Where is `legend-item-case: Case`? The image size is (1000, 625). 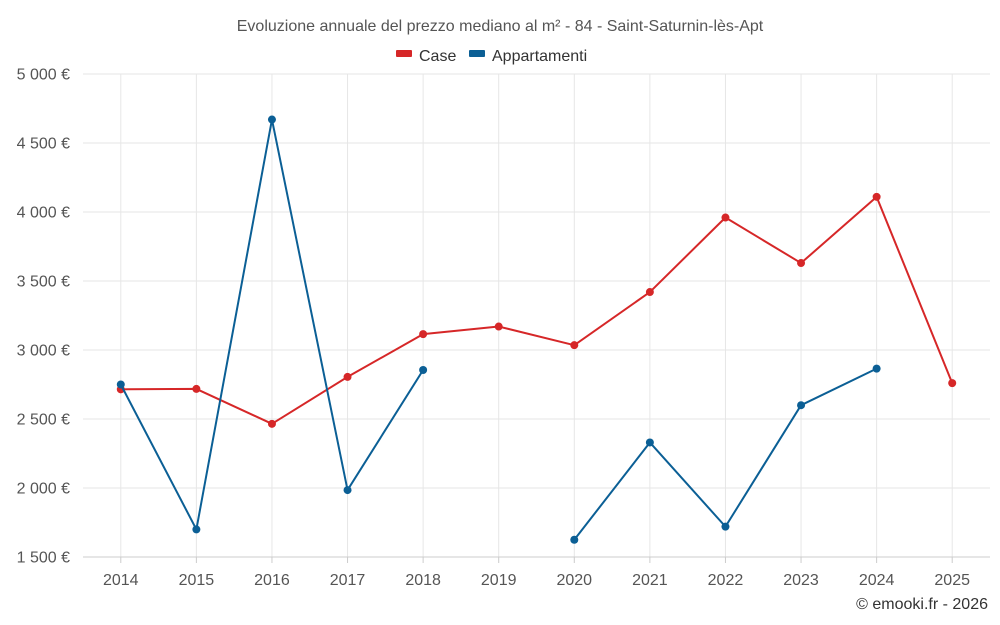 legend-item-case: Case is located at coordinates (426, 56).